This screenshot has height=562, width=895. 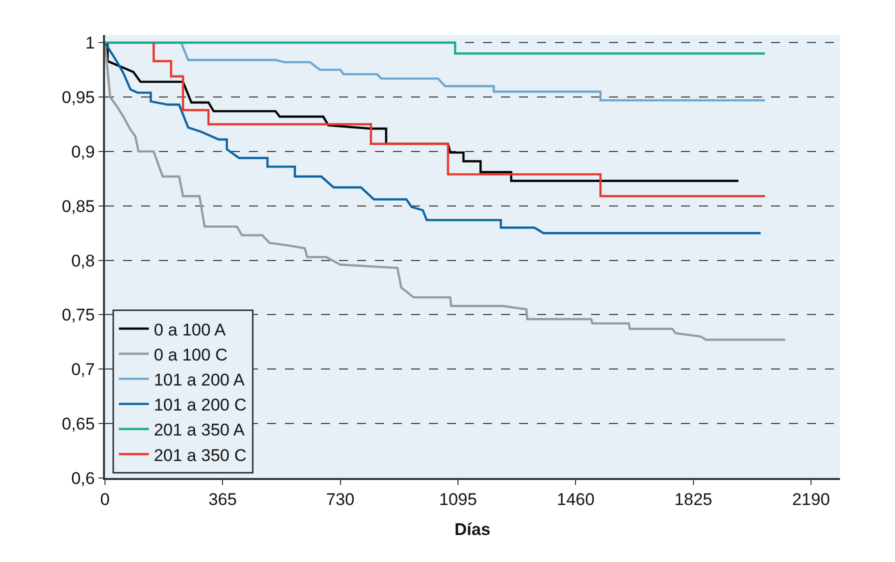 I want to click on y-tick-label: 0,8, so click(x=83, y=260).